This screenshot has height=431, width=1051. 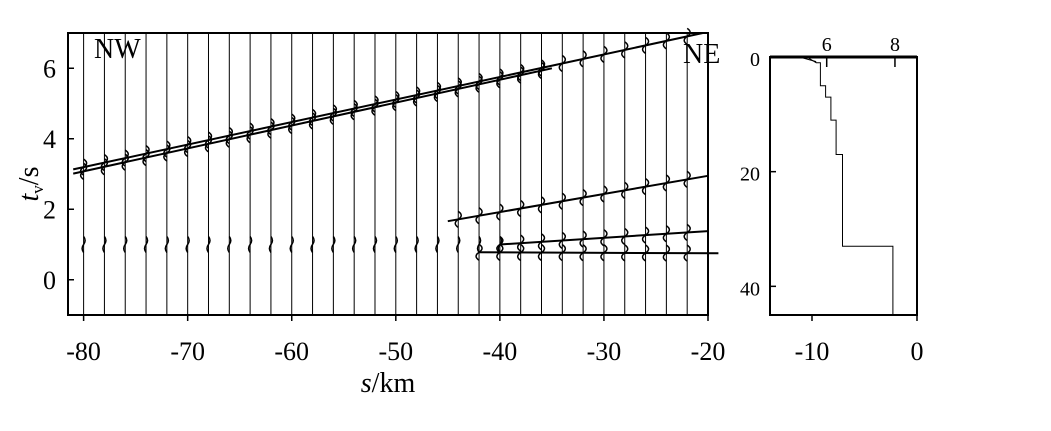 I want to click on nw-label: NW, so click(x=117, y=49).